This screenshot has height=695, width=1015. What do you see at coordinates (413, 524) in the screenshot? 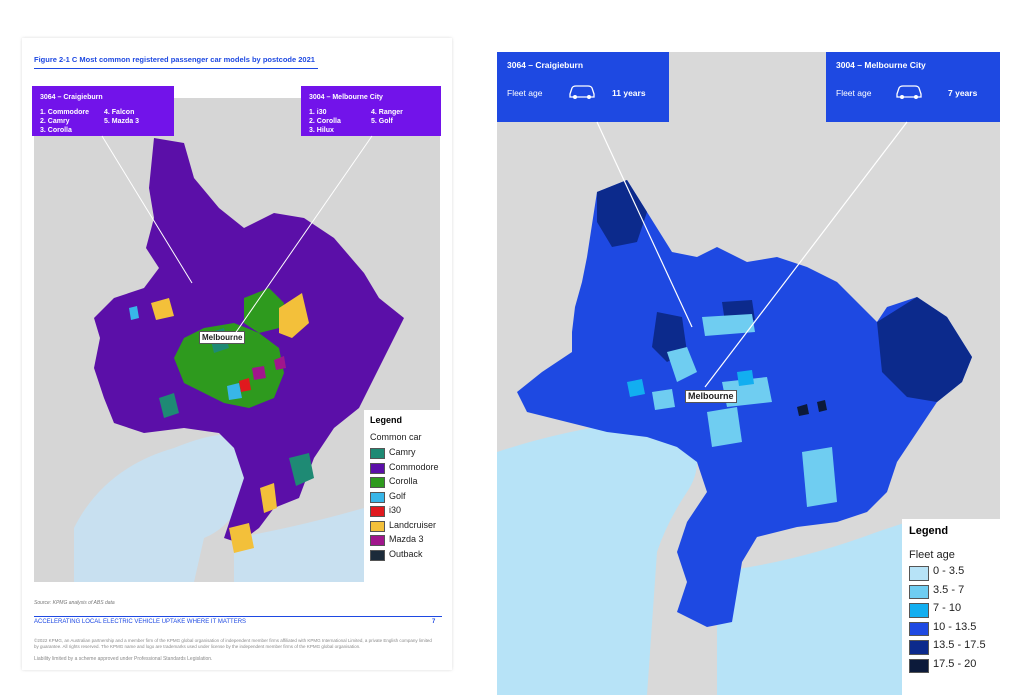
I see `legend-label: Landcruiser` at bounding box center [413, 524].